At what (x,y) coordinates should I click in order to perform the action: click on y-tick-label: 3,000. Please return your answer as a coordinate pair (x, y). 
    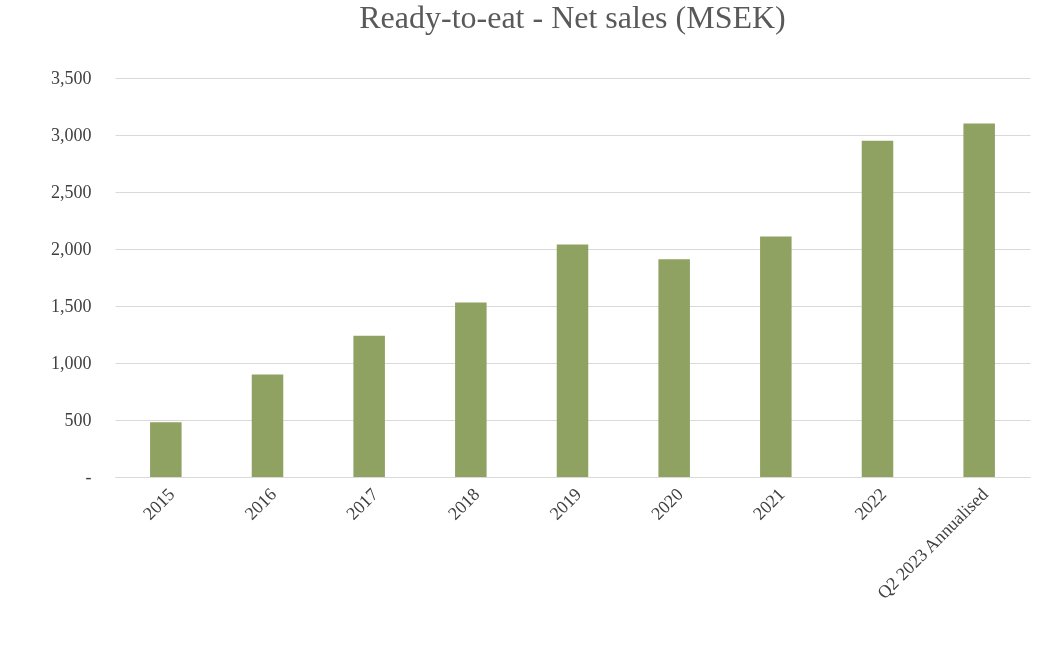
    Looking at the image, I should click on (71, 134).